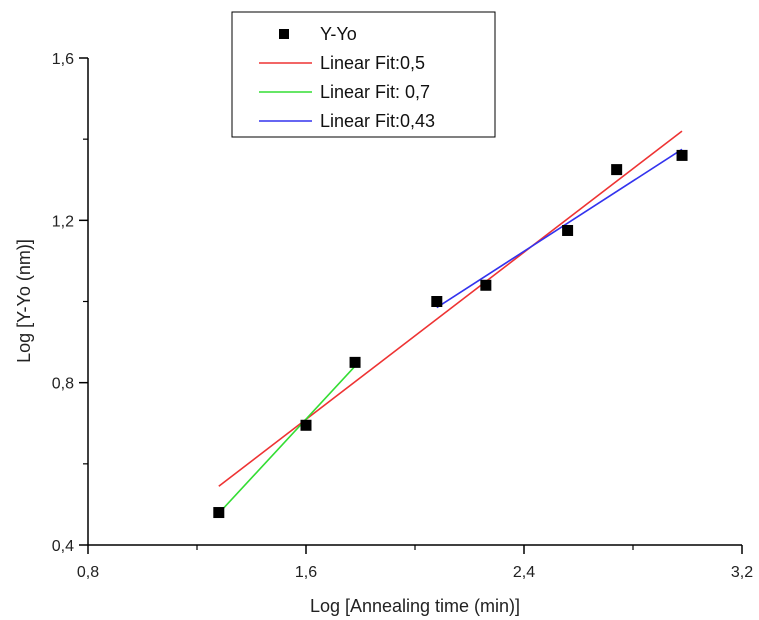  What do you see at coordinates (338, 34) in the screenshot?
I see `legend-label: Y-Yo` at bounding box center [338, 34].